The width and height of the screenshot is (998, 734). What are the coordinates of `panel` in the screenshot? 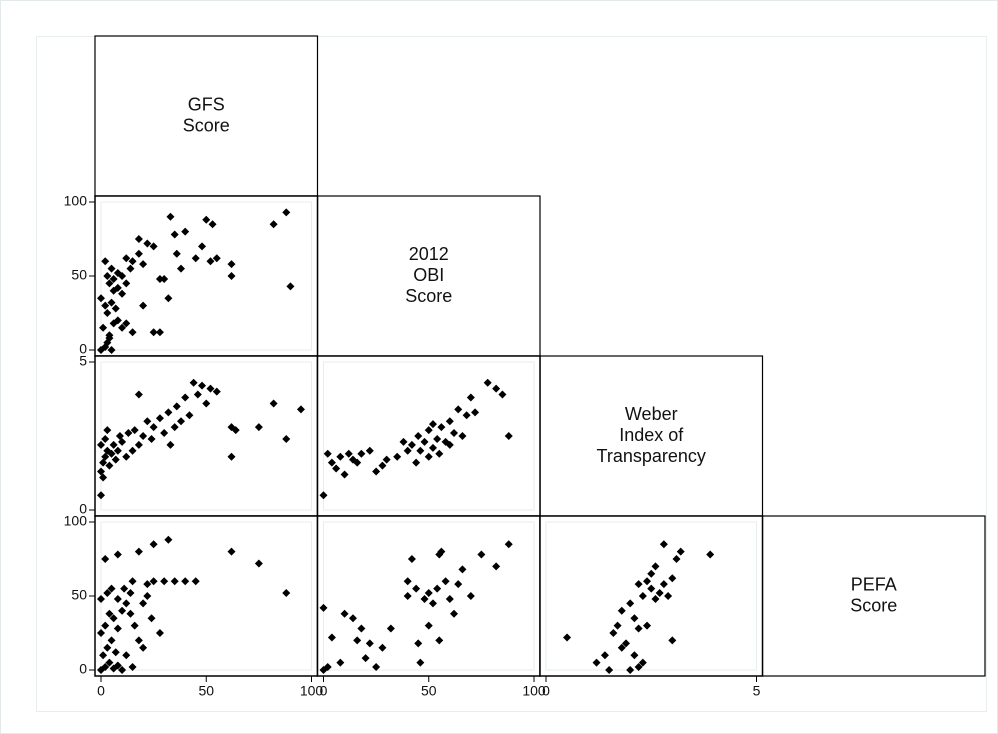 It's located at (428, 436).